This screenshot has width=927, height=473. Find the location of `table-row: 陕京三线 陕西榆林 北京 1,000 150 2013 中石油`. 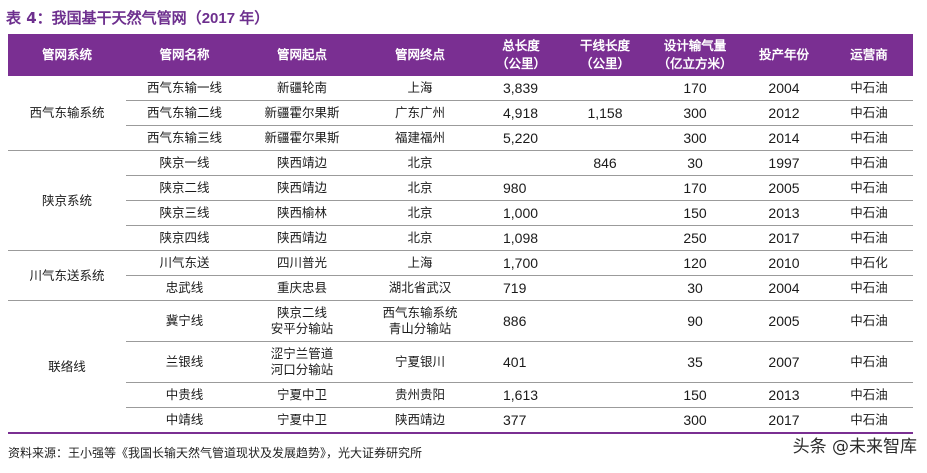

table-row: 陕京三线 陕西榆林 北京 1,000 150 2013 中石油 is located at coordinates (460, 213).